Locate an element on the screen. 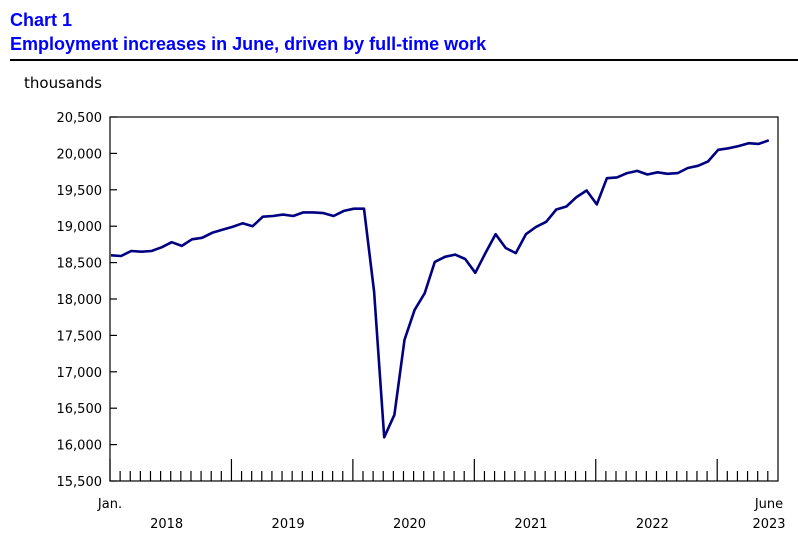  year-label: 2018 is located at coordinates (166, 524).